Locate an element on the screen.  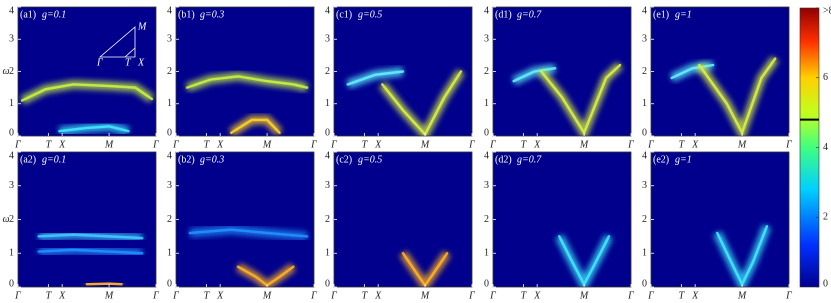
inset-label: T is located at coordinates (128, 62).